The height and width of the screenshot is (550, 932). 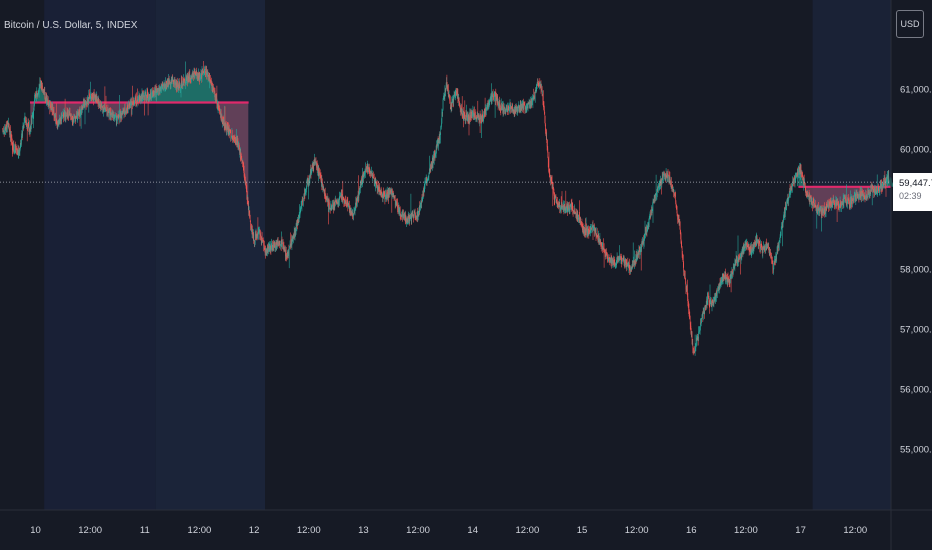 What do you see at coordinates (910, 24) in the screenshot?
I see `currency-selector: USD` at bounding box center [910, 24].